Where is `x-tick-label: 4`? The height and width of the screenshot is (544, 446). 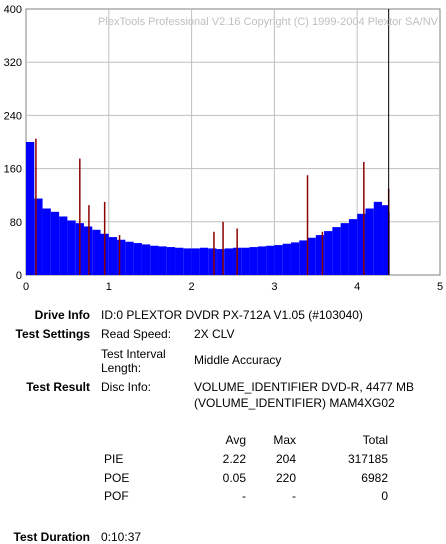 x-tick-label: 4 is located at coordinates (357, 287).